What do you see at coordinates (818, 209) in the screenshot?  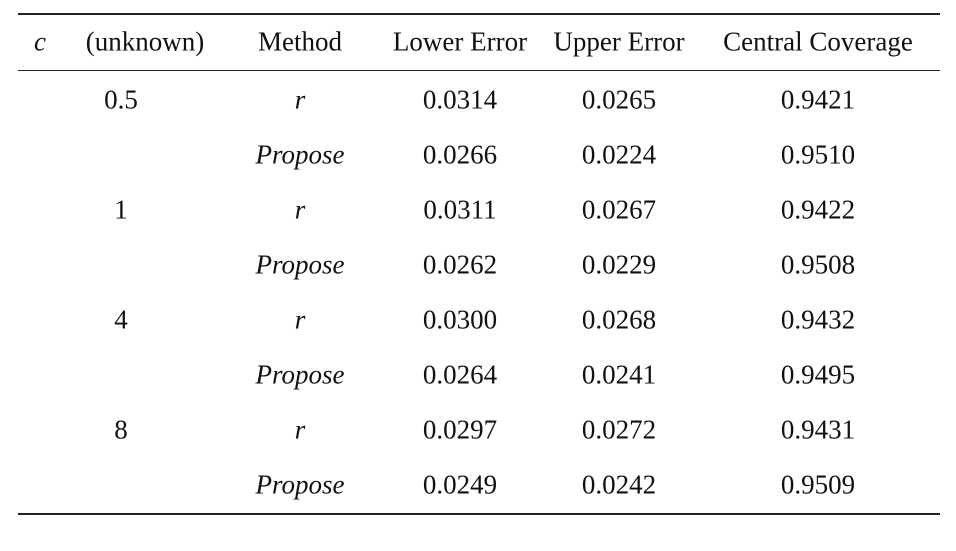 I see `value-cell: 0.9422` at bounding box center [818, 209].